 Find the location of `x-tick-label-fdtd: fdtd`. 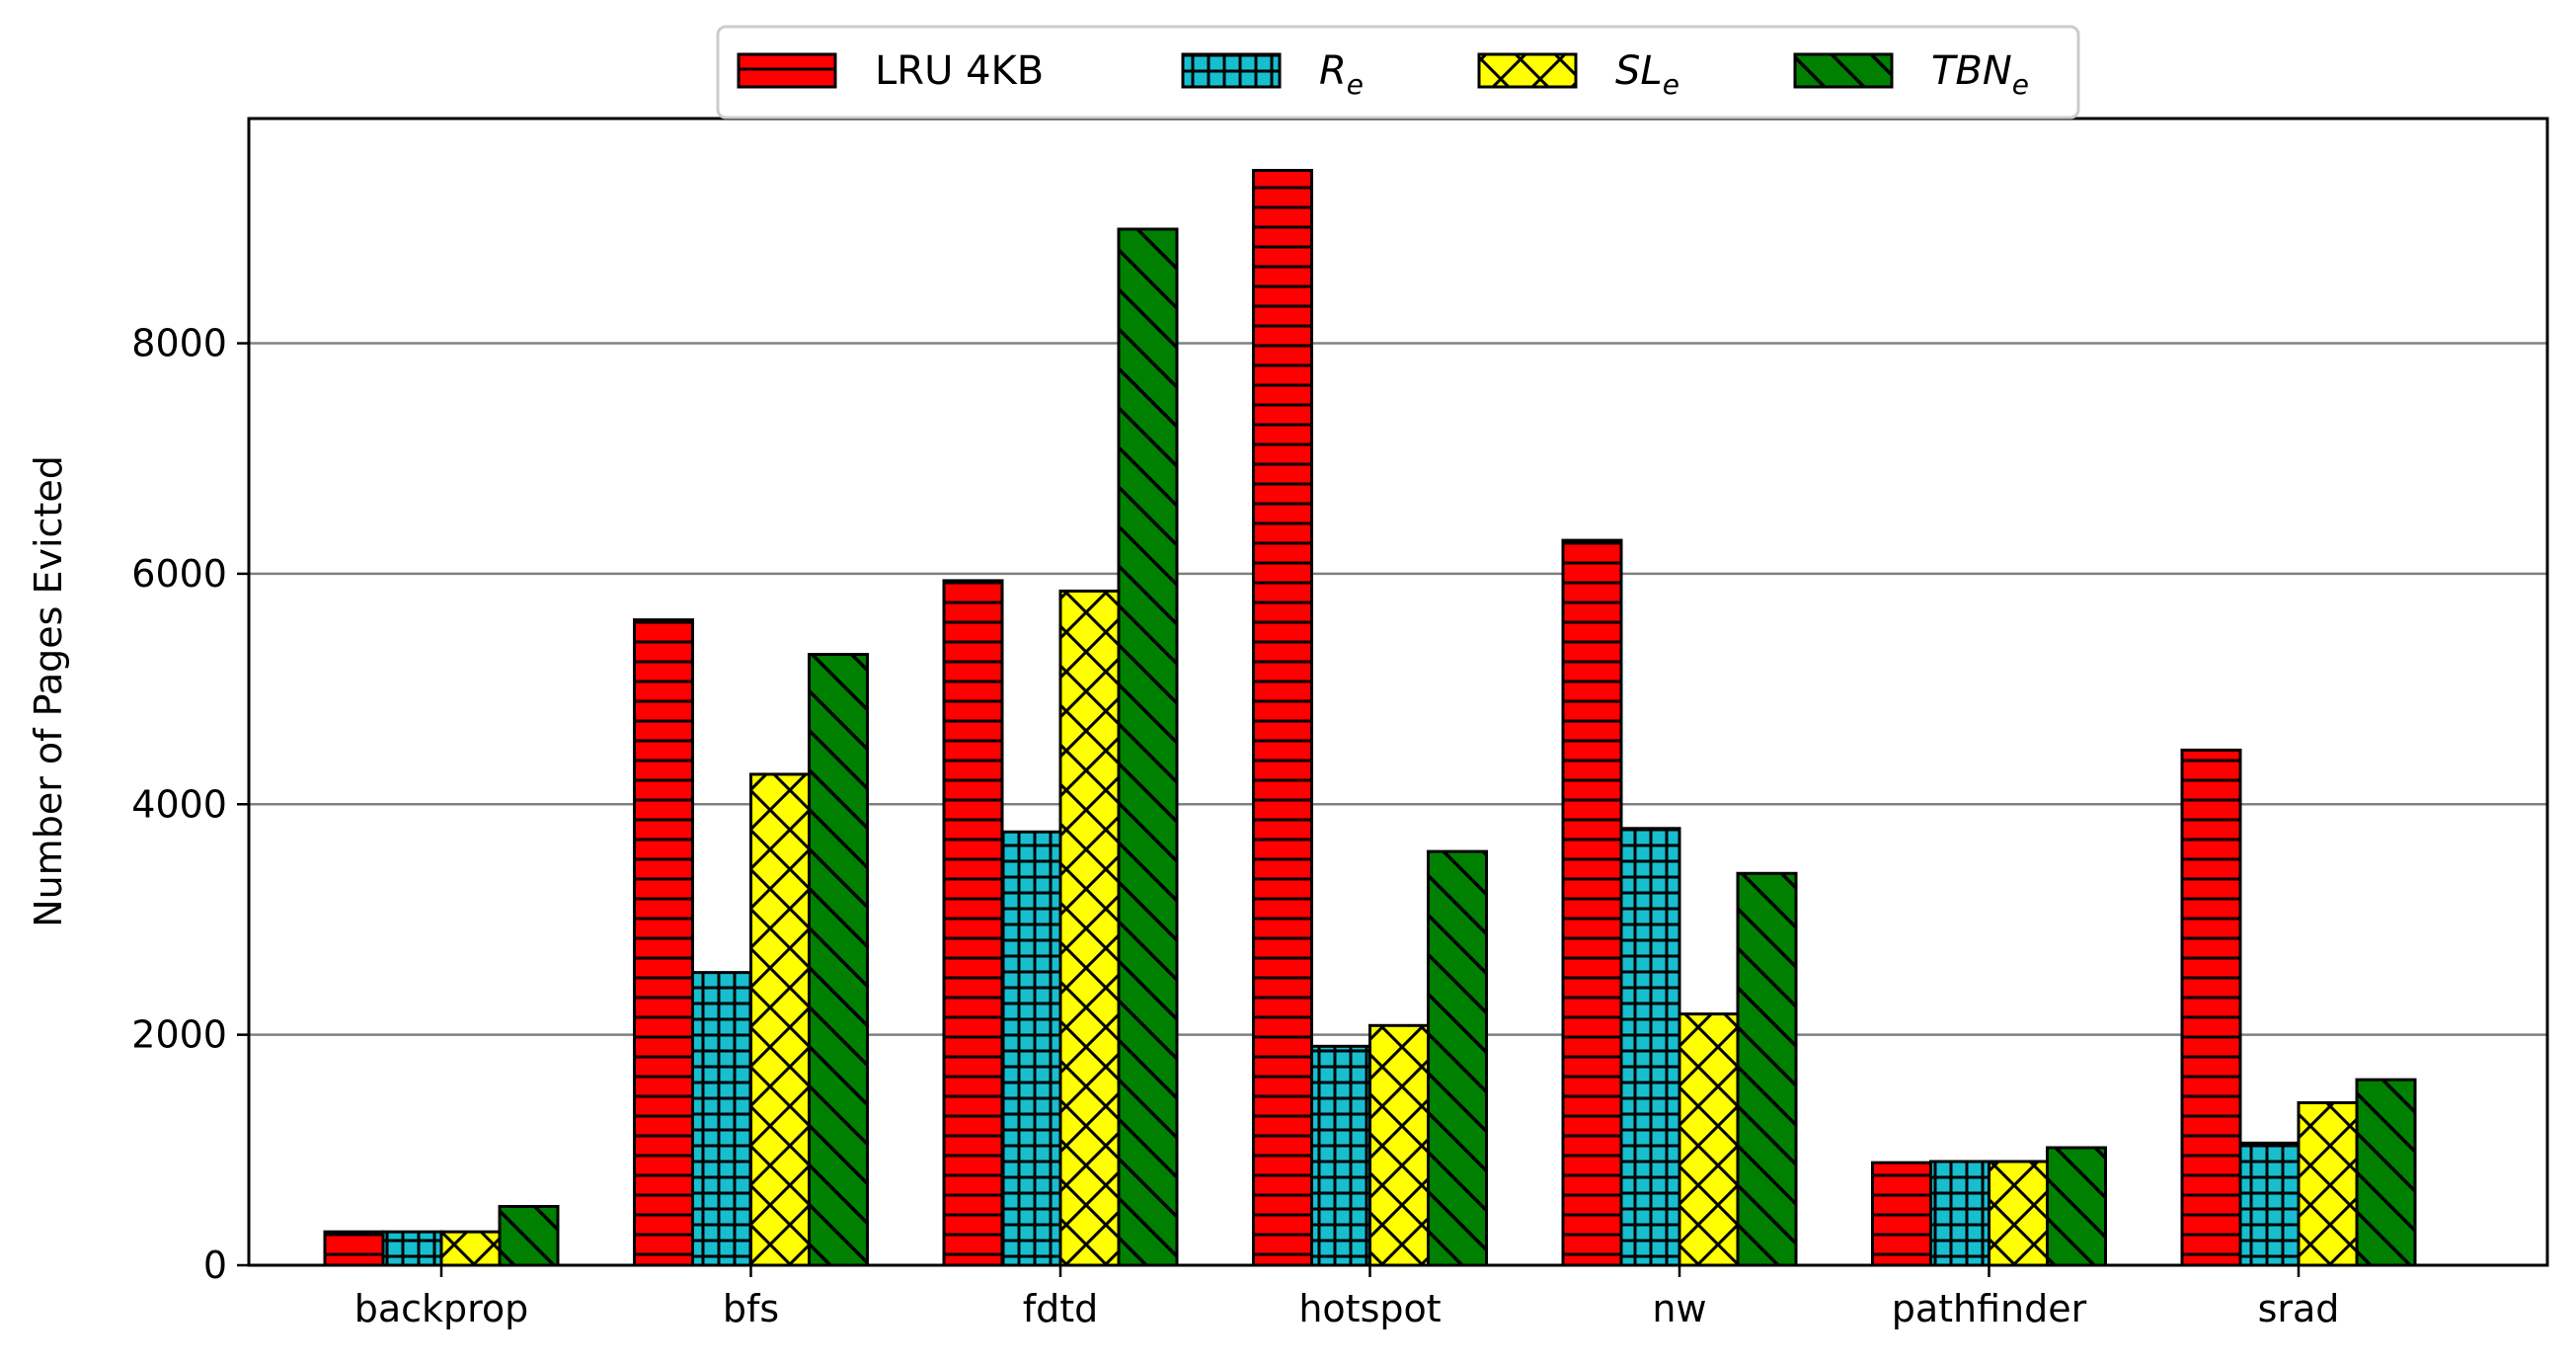

x-tick-label-fdtd: fdtd is located at coordinates (1061, 1308).